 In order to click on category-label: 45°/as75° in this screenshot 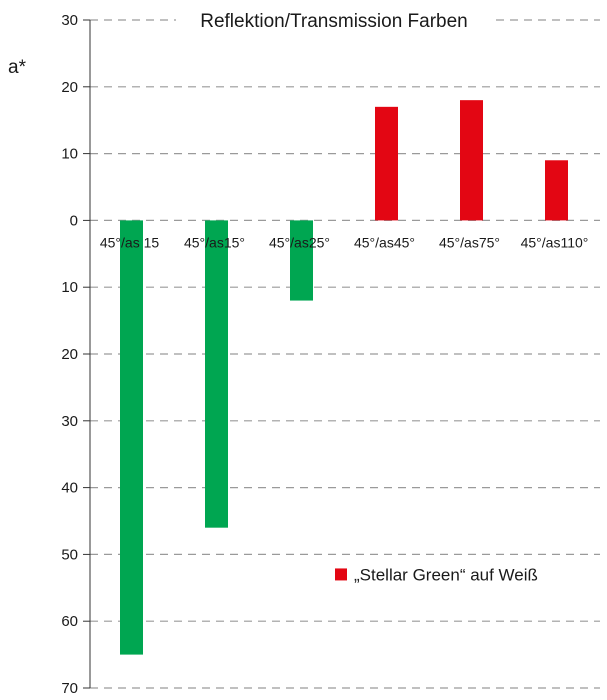, I will do `click(469, 242)`.